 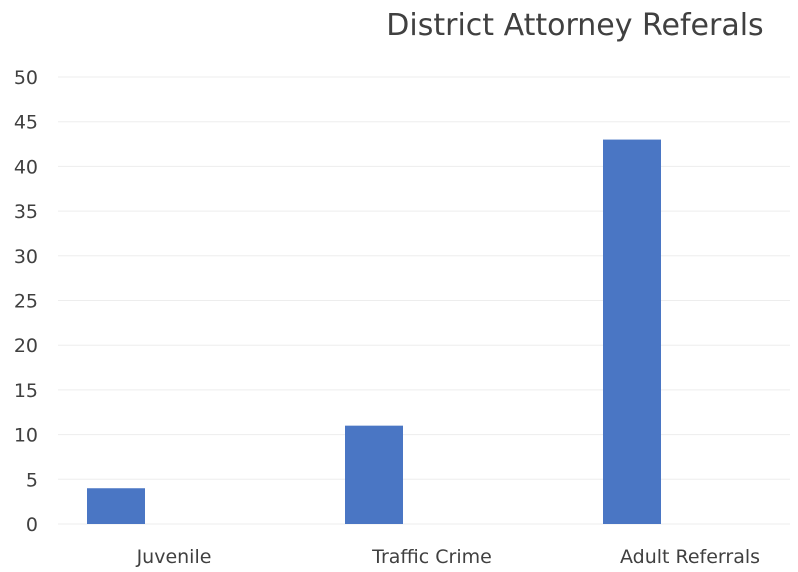 I want to click on x-category-label: Adult Referrals, so click(x=690, y=557).